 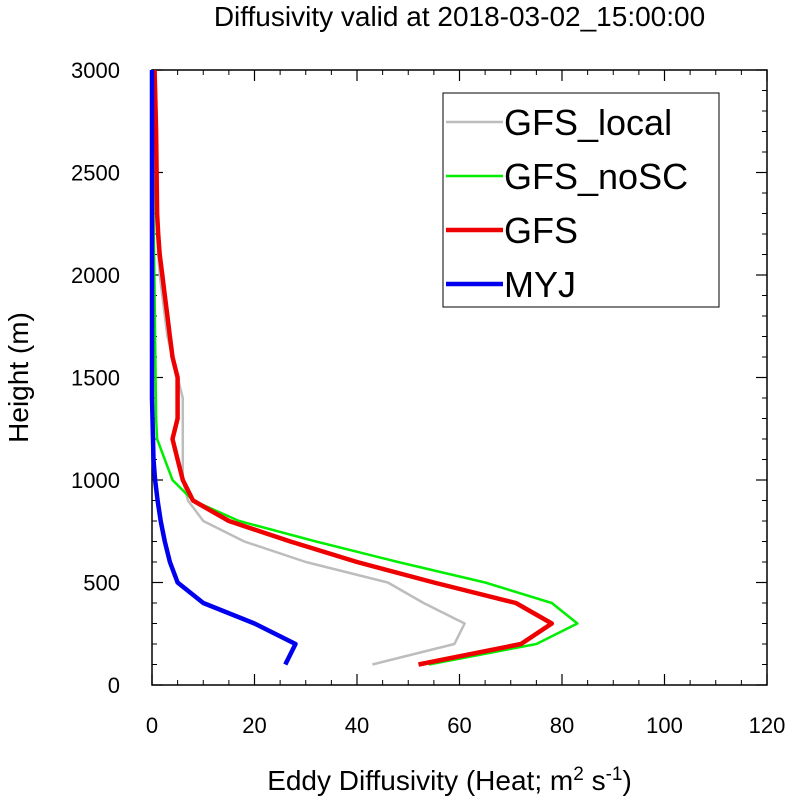 What do you see at coordinates (357, 725) in the screenshot?
I see `x-tick-label: 40` at bounding box center [357, 725].